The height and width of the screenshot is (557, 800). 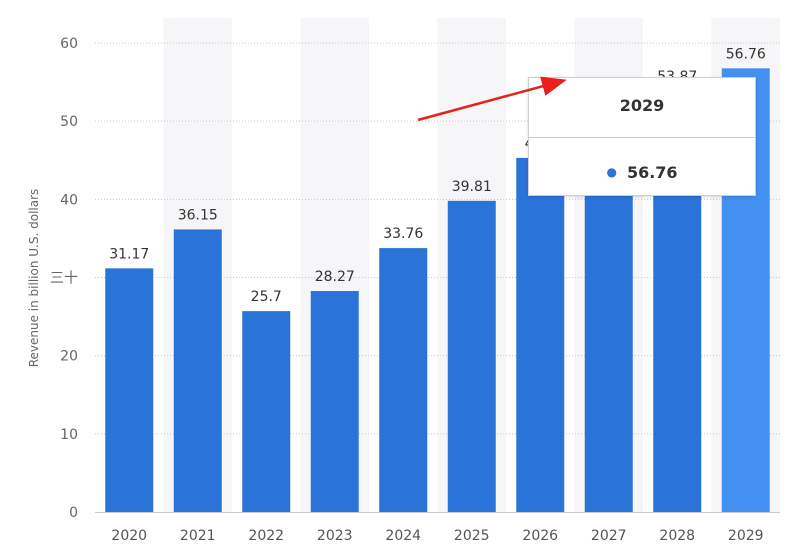 What do you see at coordinates (540, 536) in the screenshot?
I see `x-tick-label: 2026` at bounding box center [540, 536].